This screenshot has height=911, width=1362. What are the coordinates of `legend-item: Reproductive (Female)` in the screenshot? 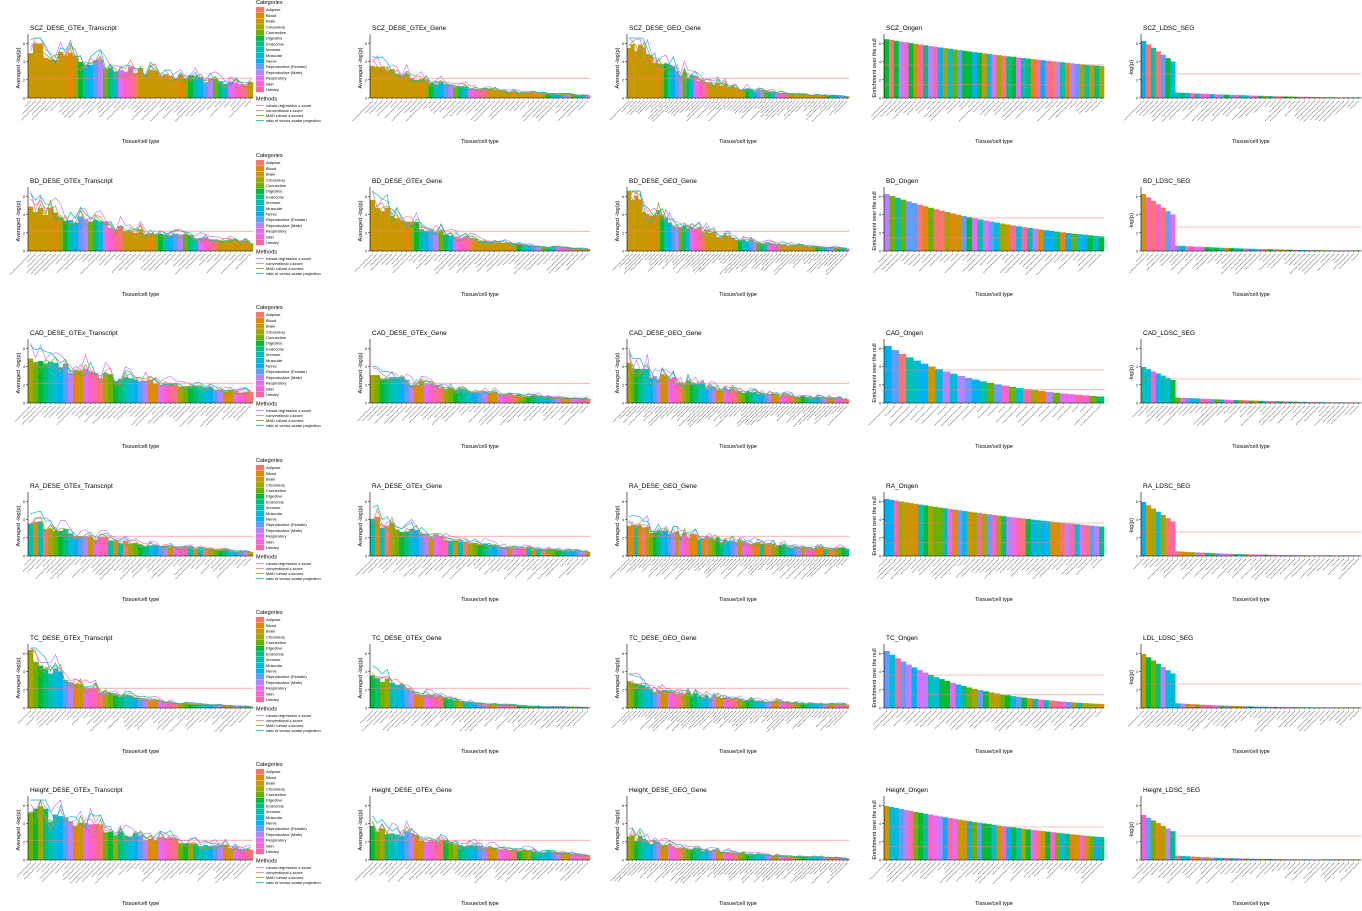 It's located at (286, 371).